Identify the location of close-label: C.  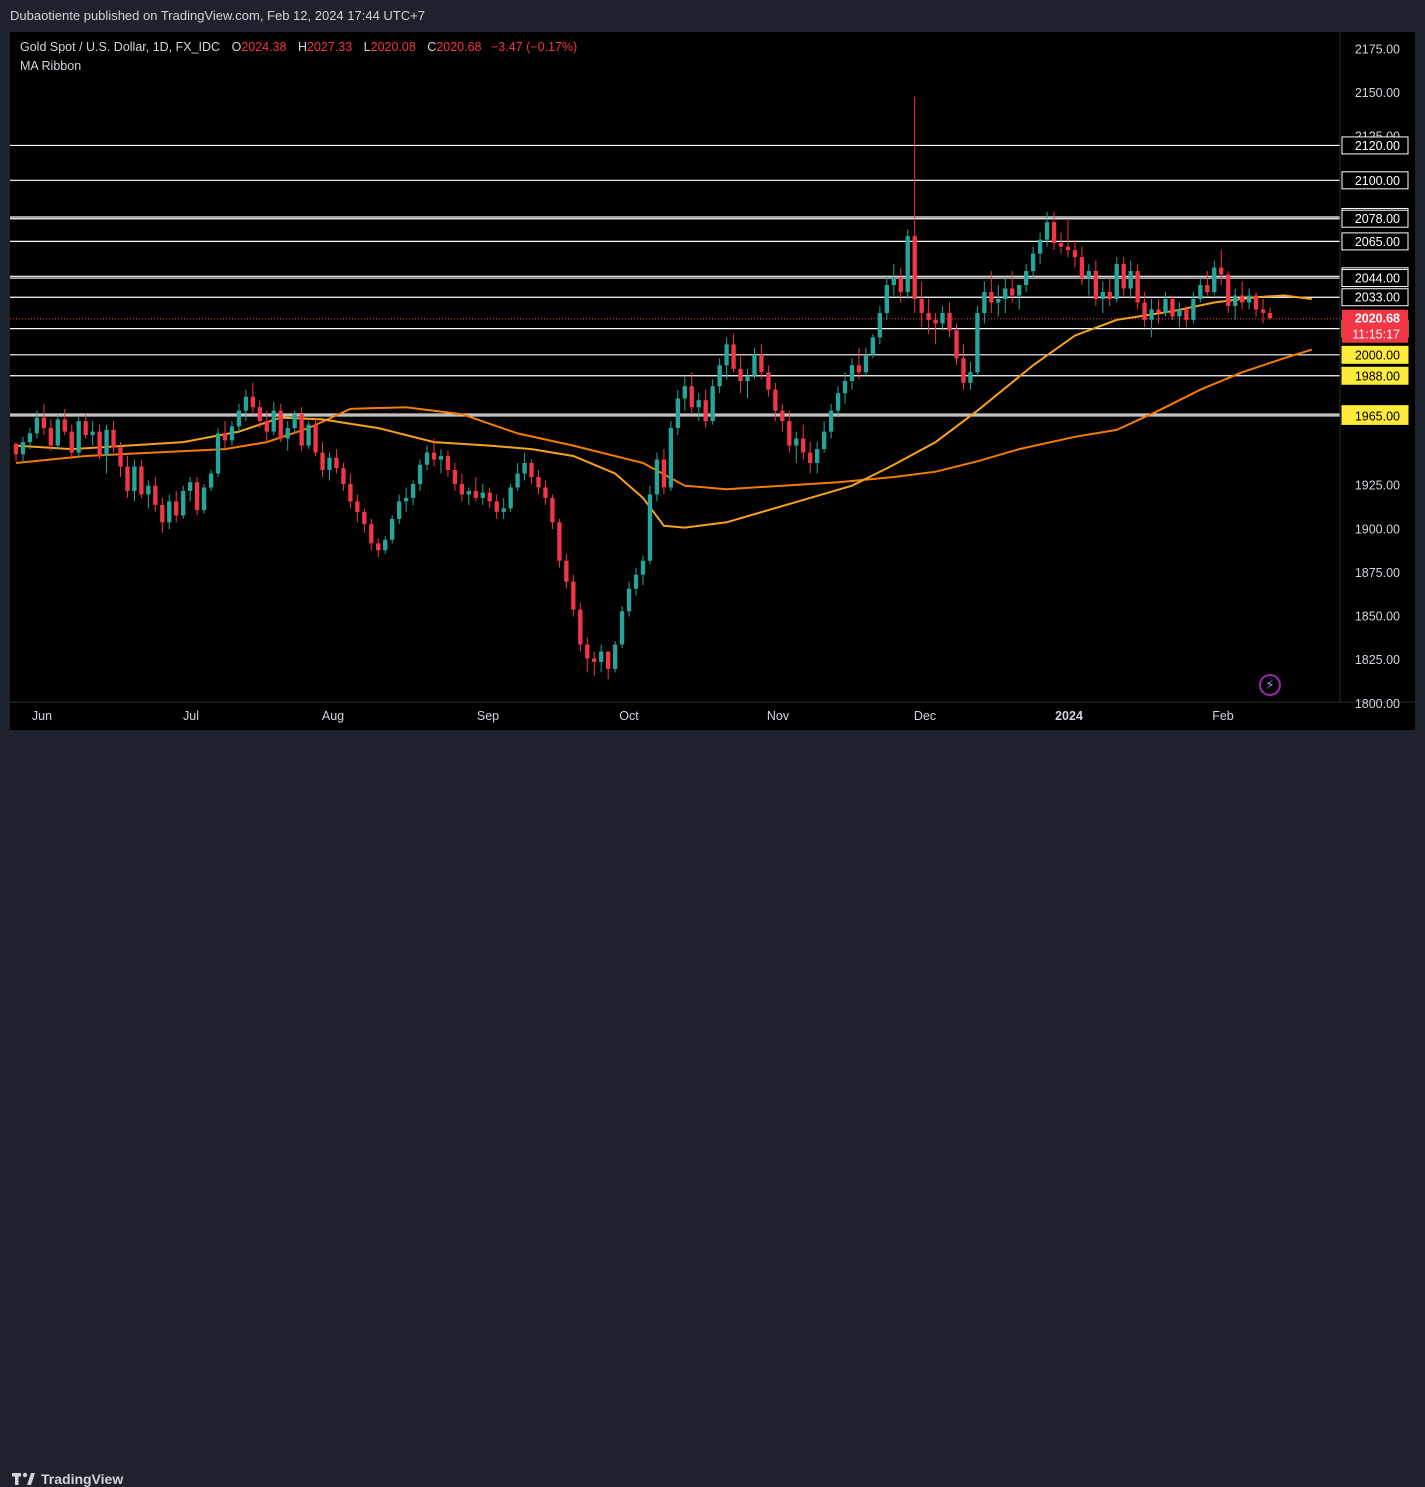
(432, 47).